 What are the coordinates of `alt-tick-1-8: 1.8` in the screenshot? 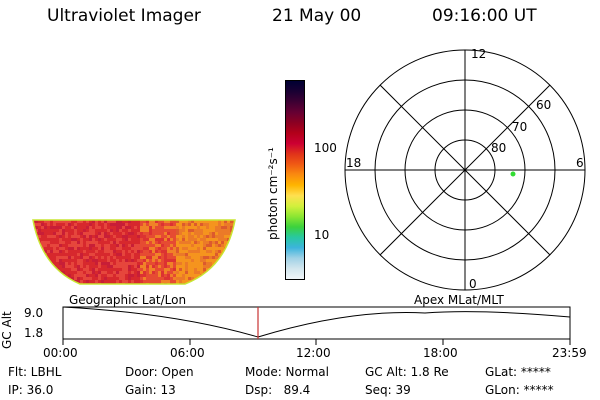 It's located at (34, 333).